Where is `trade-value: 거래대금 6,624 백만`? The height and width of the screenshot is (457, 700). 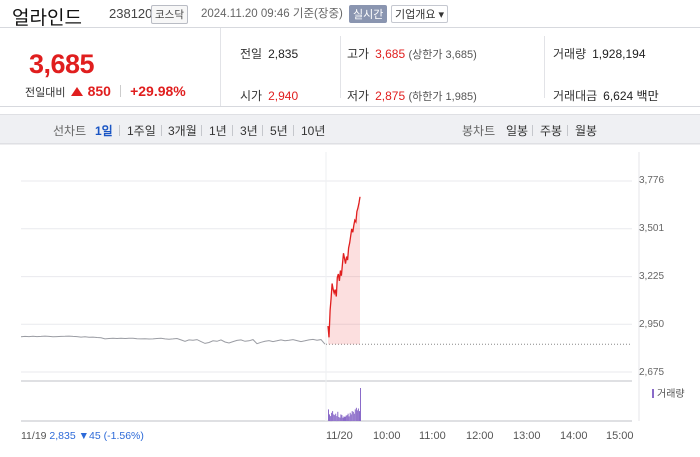 trade-value: 거래대금 6,624 백만 is located at coordinates (606, 95).